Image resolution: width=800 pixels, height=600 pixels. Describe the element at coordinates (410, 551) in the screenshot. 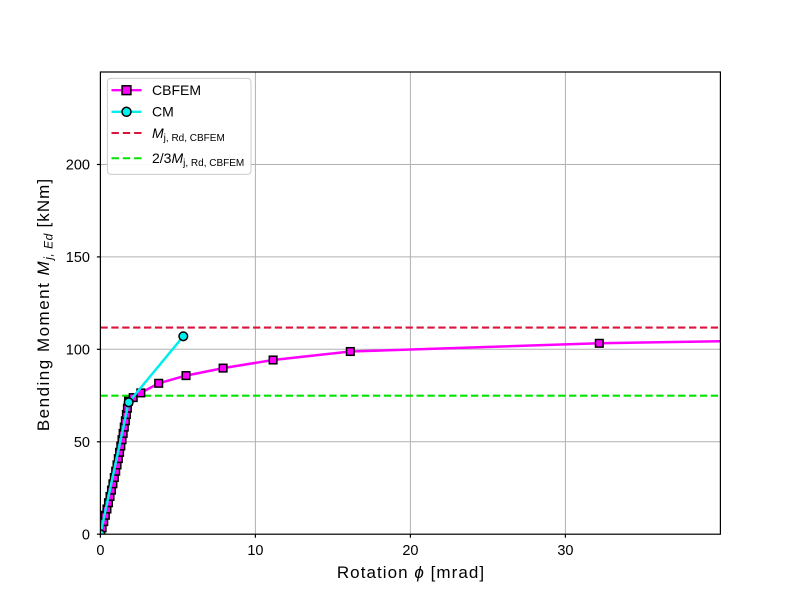

I see `svg-text: 20` at that location.